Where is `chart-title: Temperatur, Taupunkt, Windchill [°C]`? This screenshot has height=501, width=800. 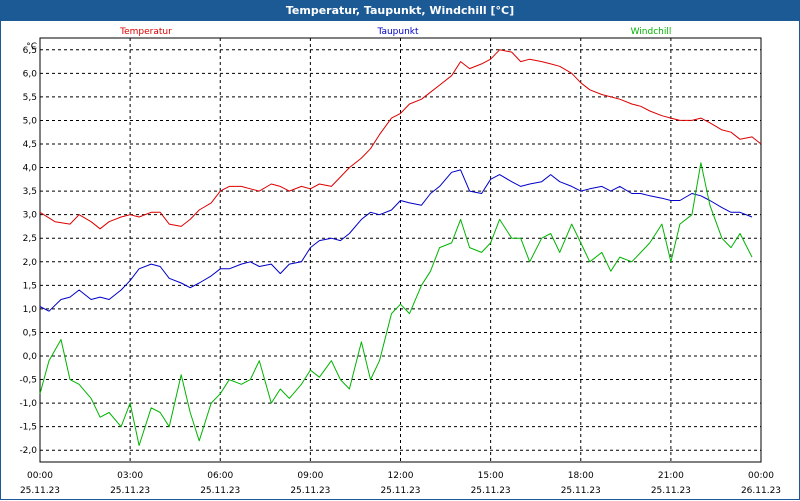
chart-title: Temperatur, Taupunkt, Windchill [°C] is located at coordinates (400, 11).